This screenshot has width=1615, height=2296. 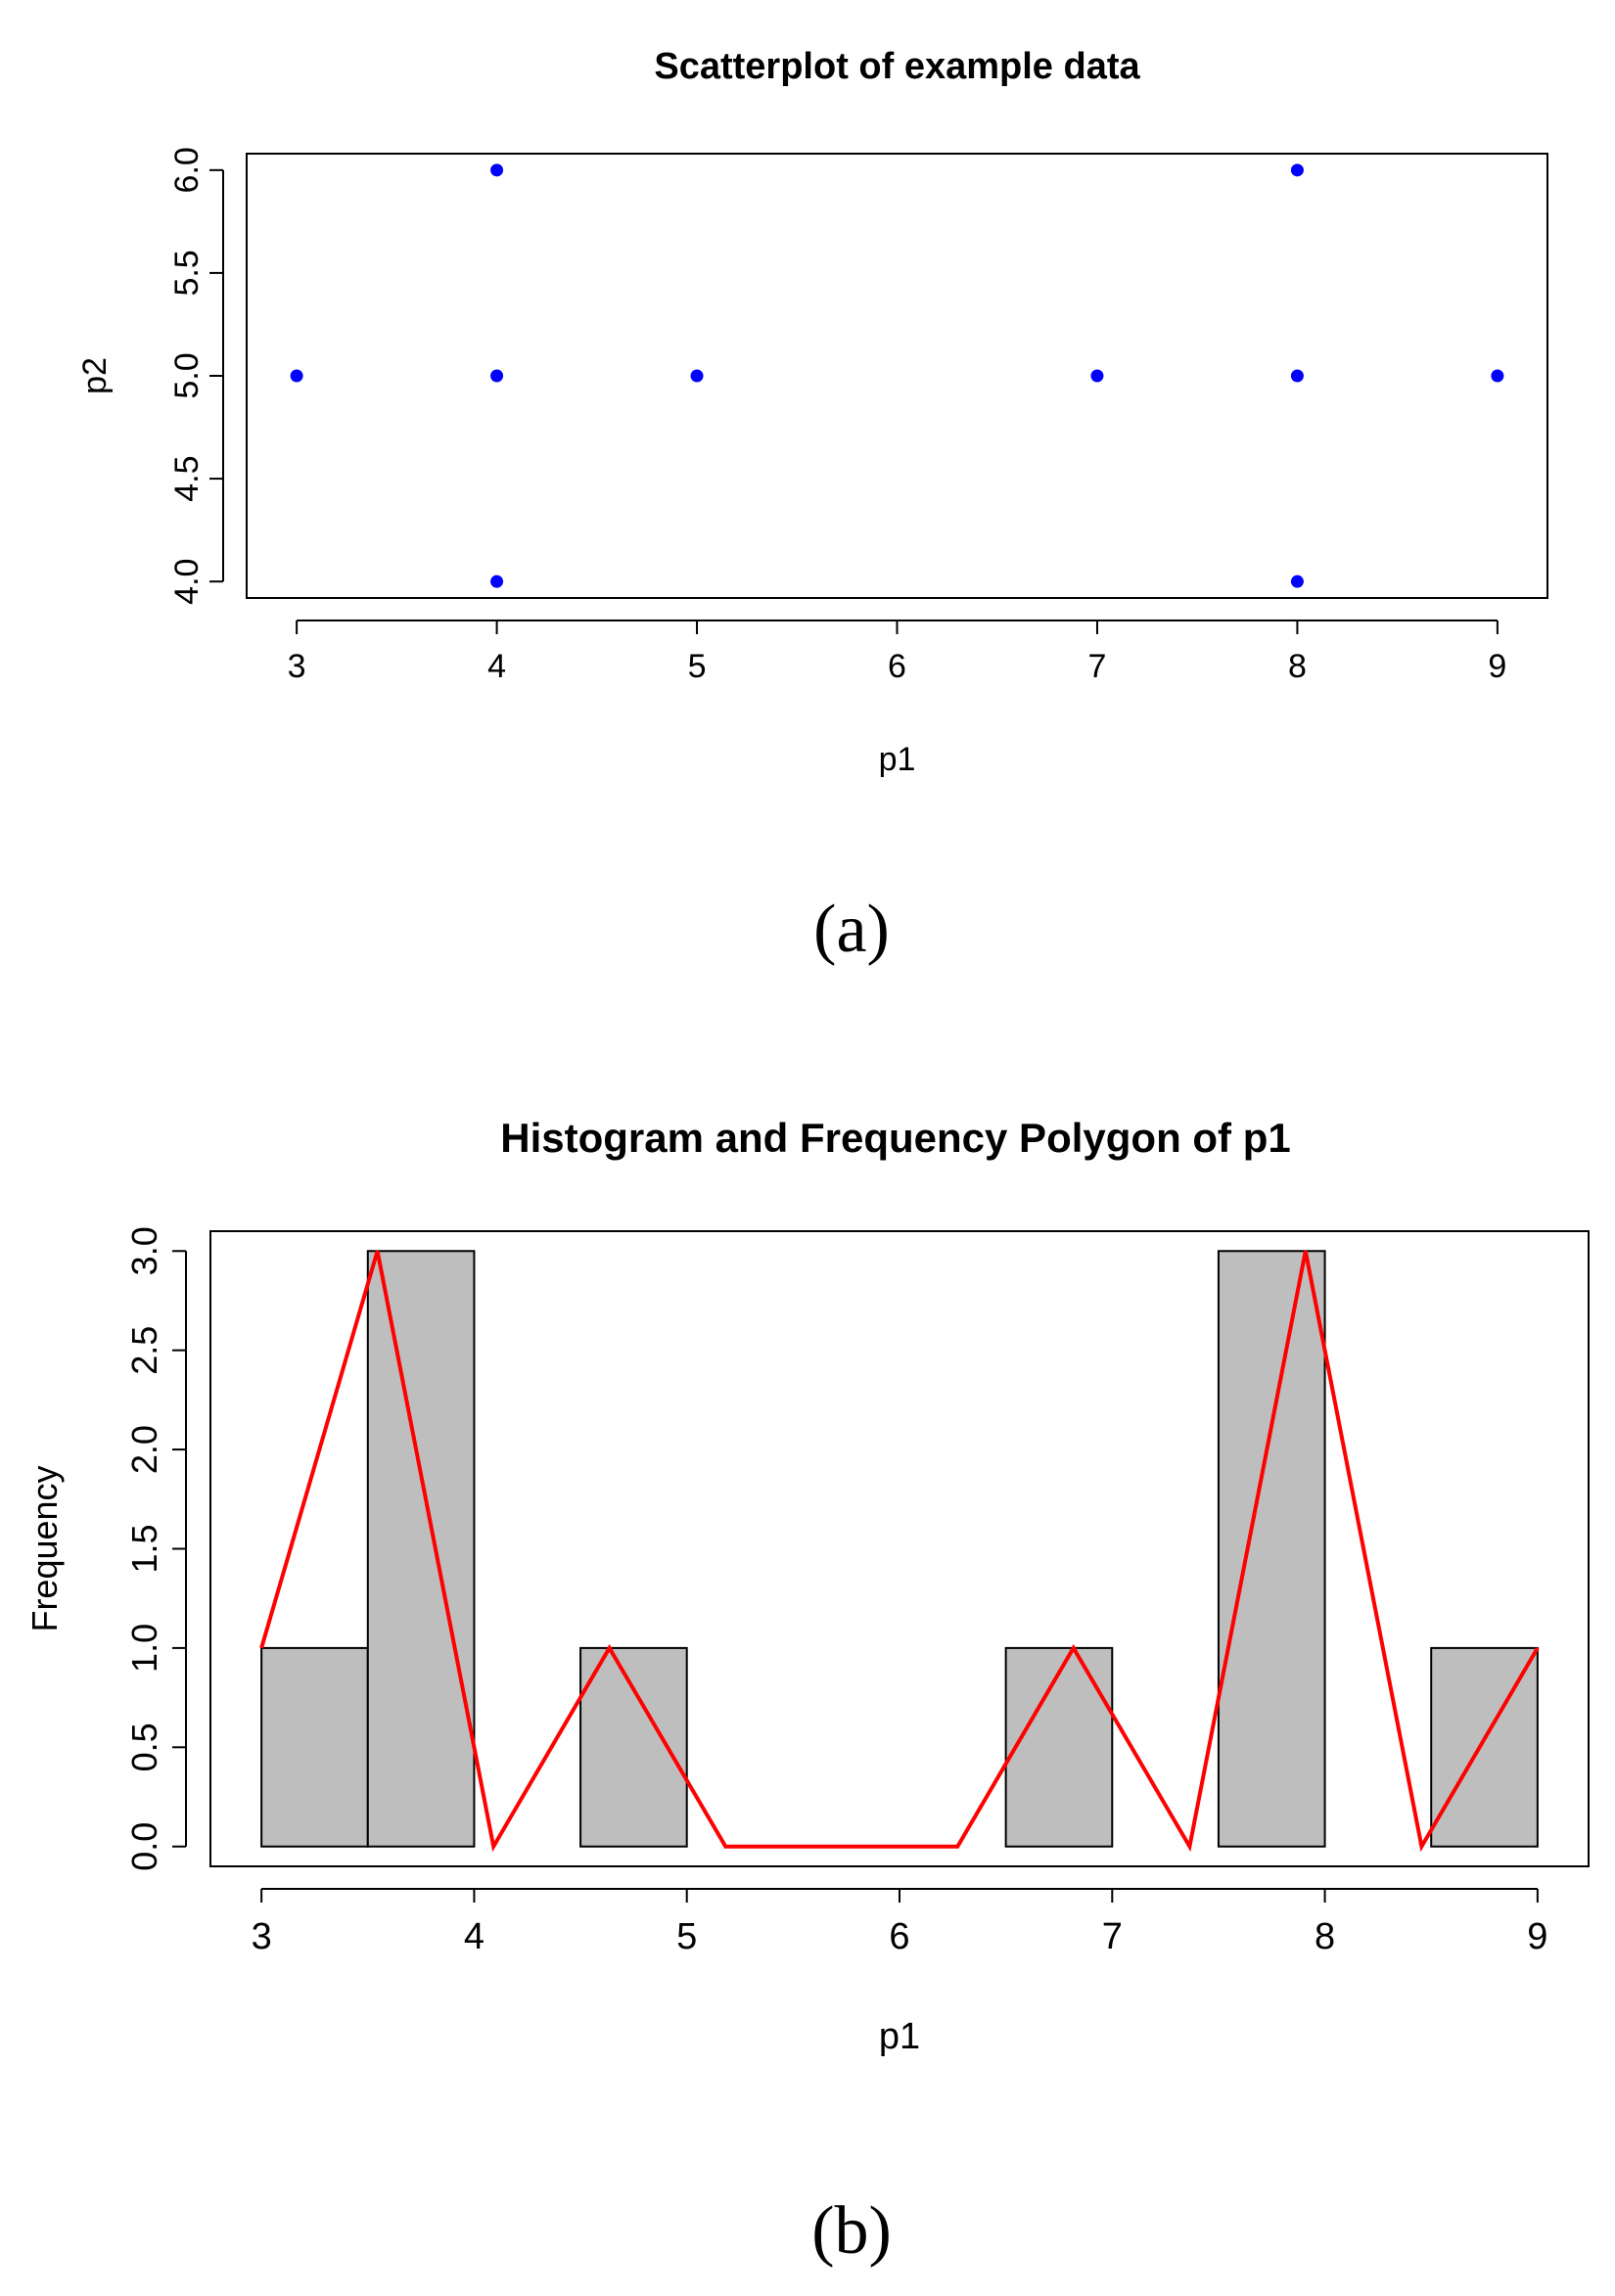 I want to click on y-tick-label: 4.0, so click(x=187, y=582).